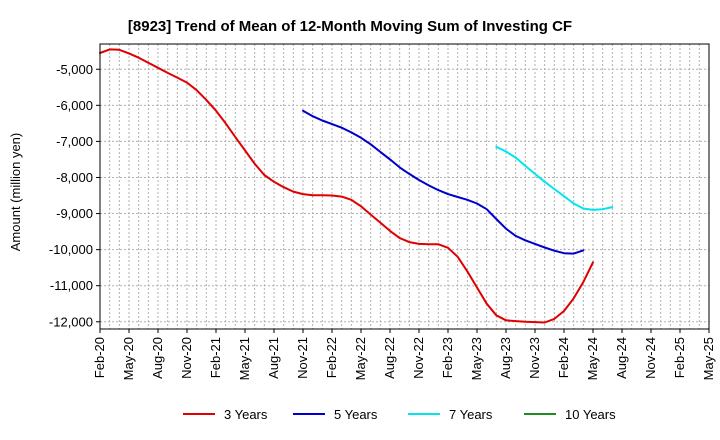  What do you see at coordinates (302, 358) in the screenshot?
I see `x-tick-label: Nov-21` at bounding box center [302, 358].